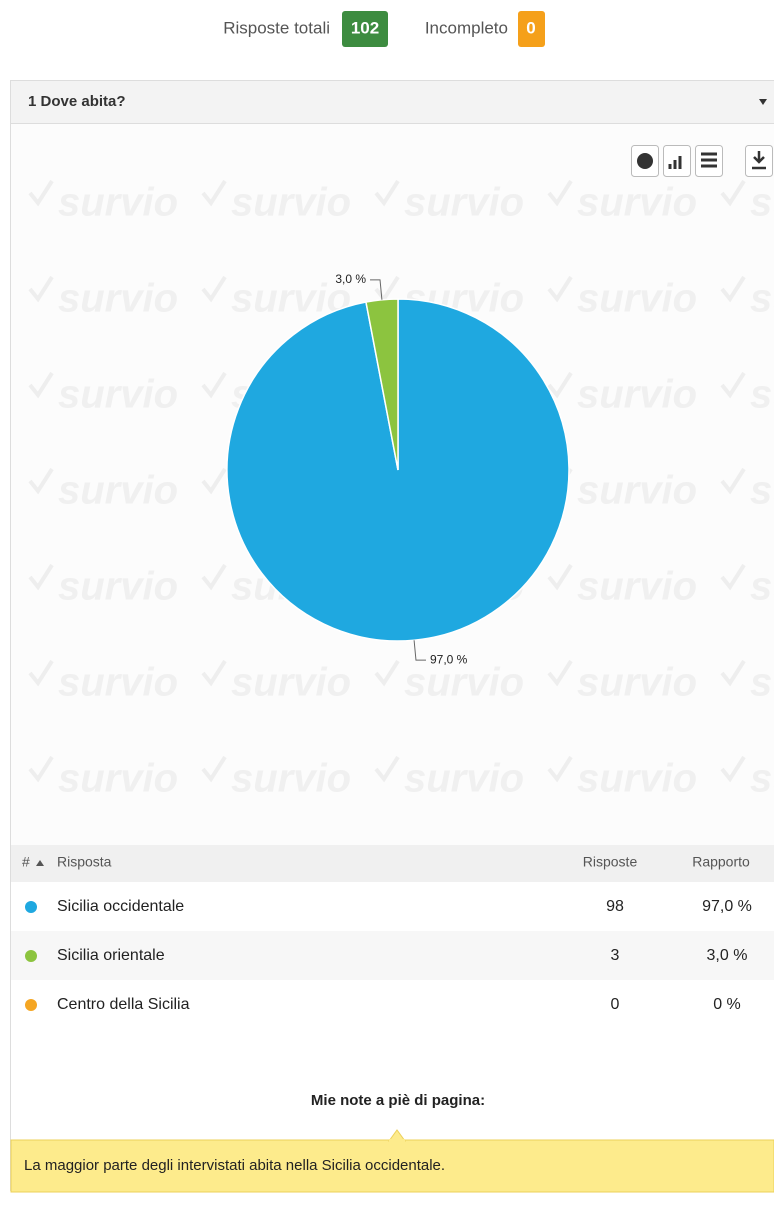  I want to click on toolbar, so click(702, 161).